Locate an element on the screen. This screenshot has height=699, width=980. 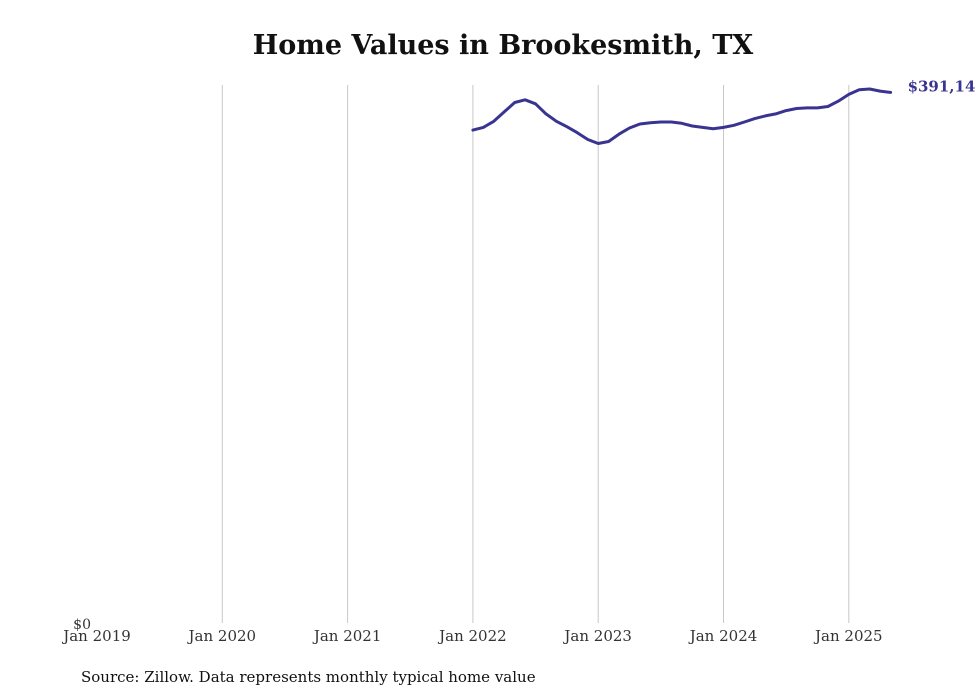
x-tick-label: Jan 2023 is located at coordinates (597, 636).